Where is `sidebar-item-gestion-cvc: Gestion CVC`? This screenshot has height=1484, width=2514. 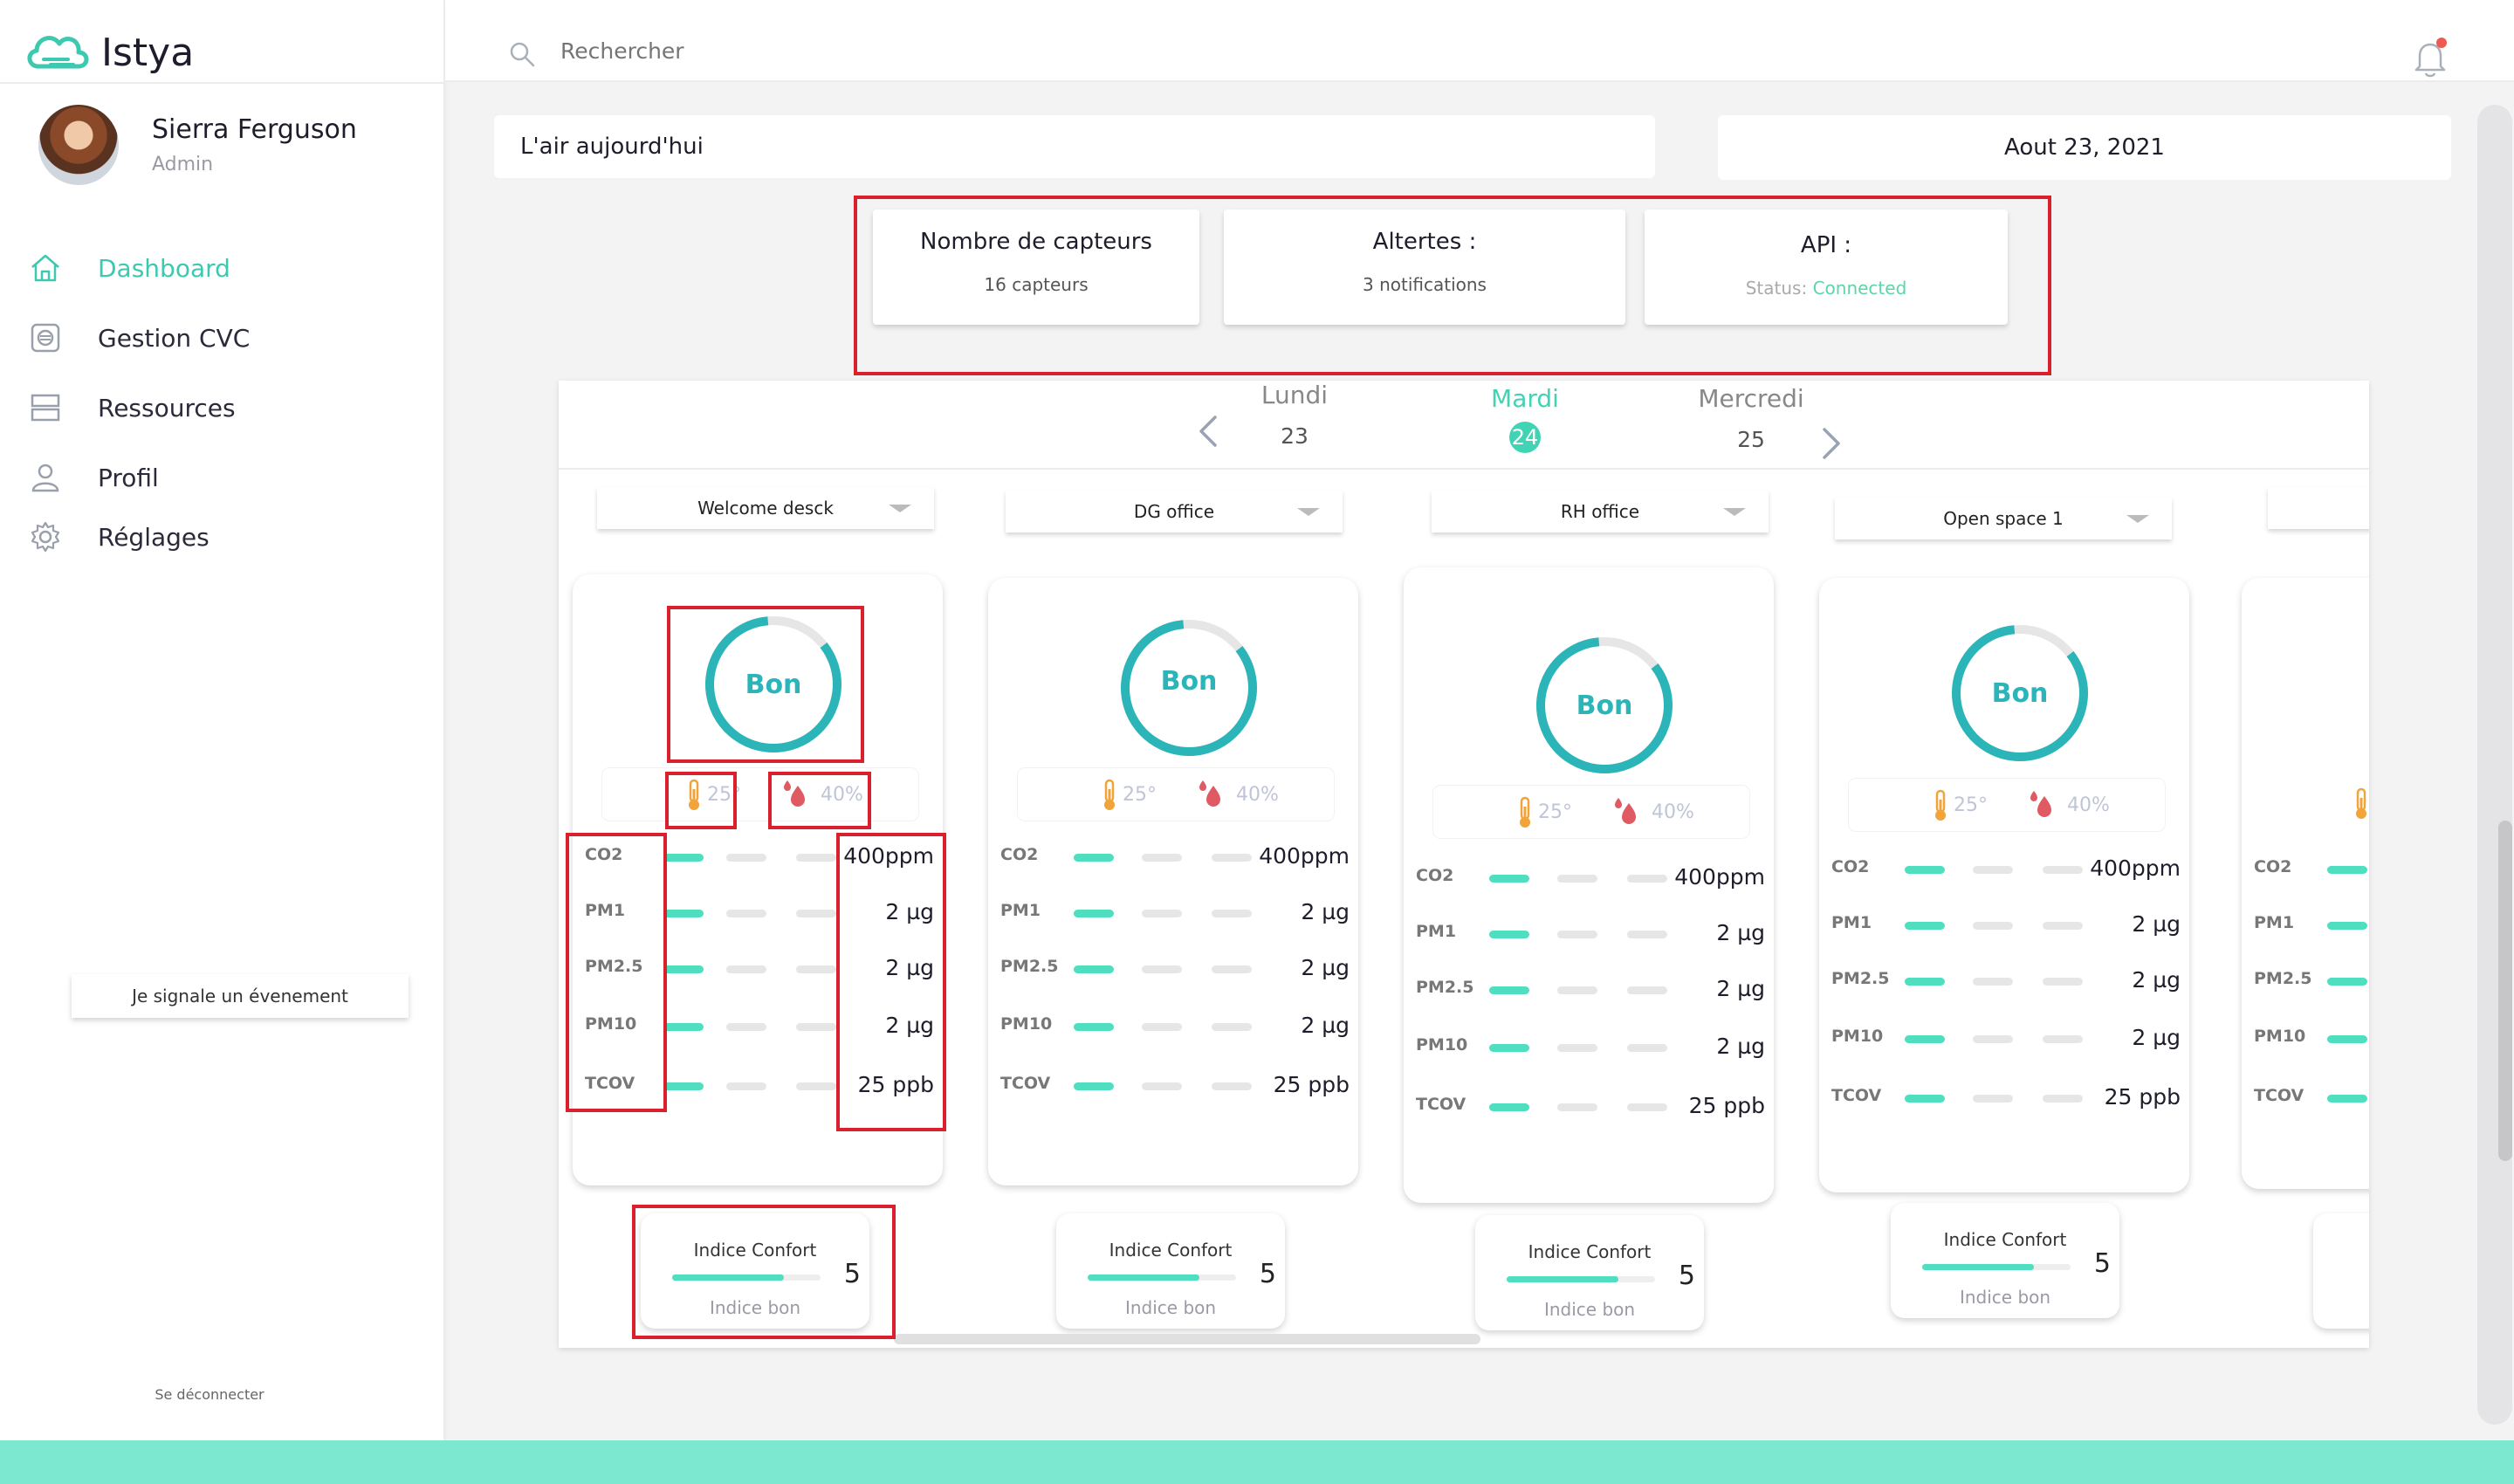 sidebar-item-gestion-cvc: Gestion CVC is located at coordinates (139, 338).